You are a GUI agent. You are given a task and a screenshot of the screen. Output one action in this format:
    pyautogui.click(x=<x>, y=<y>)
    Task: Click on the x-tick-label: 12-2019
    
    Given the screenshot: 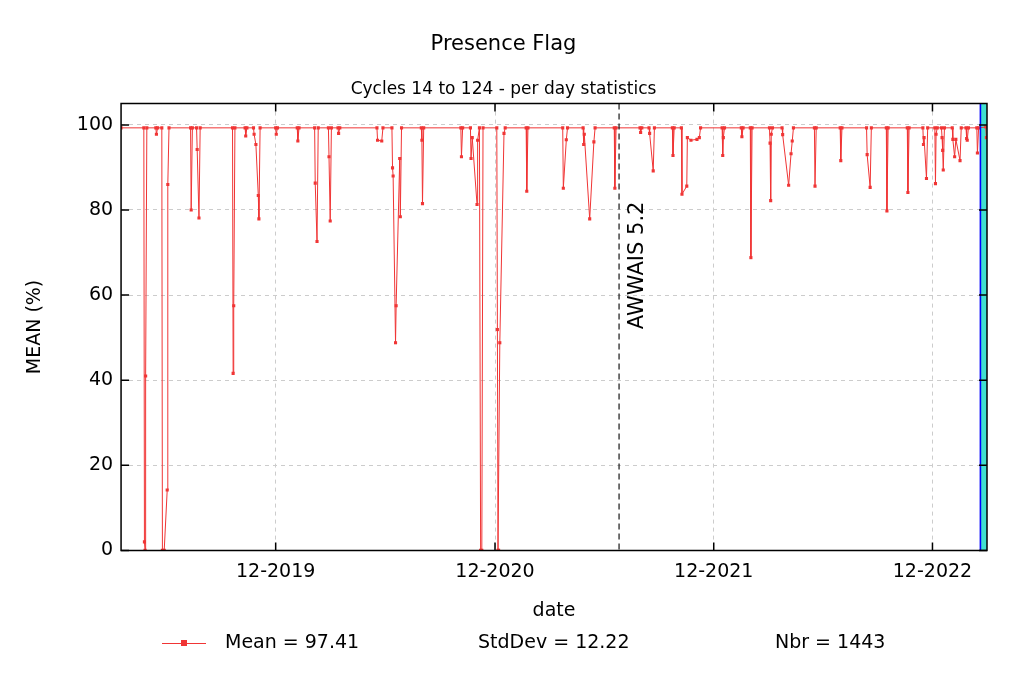 What is the action you would take?
    pyautogui.click(x=275, y=569)
    